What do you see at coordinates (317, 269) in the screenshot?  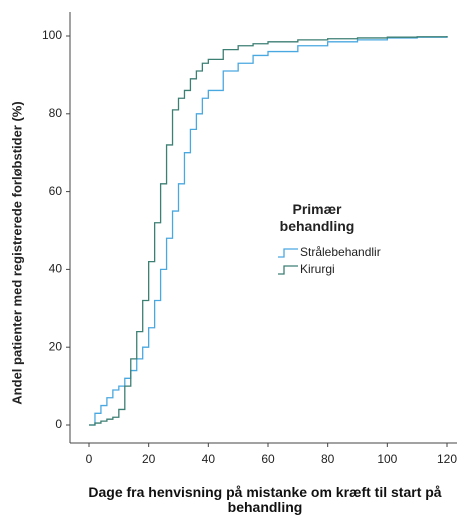 I see `legend-label: Kirurgi` at bounding box center [317, 269].